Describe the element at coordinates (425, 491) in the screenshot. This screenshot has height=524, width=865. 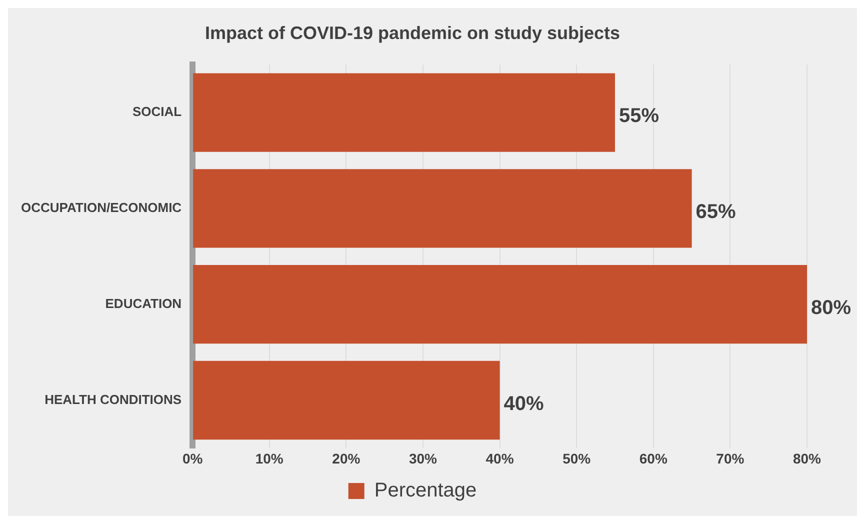
I see `legend-label: Percentage` at that location.